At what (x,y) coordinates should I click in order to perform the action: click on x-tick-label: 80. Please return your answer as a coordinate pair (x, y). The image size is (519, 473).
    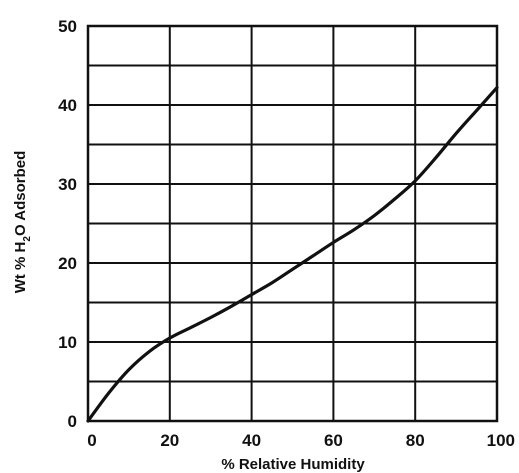
    Looking at the image, I should click on (415, 440).